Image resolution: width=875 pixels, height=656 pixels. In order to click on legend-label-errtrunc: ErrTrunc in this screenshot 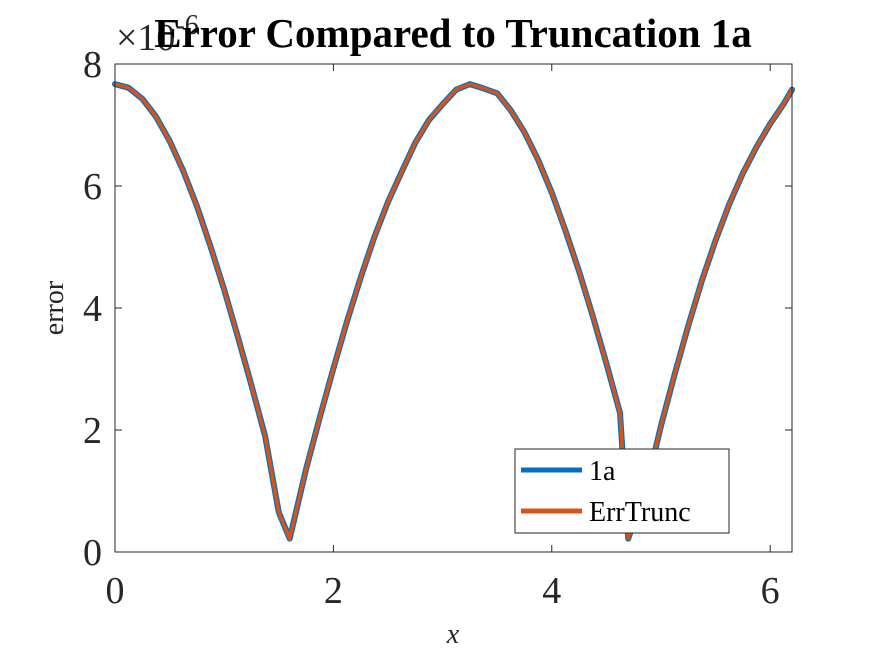, I will do `click(640, 512)`.